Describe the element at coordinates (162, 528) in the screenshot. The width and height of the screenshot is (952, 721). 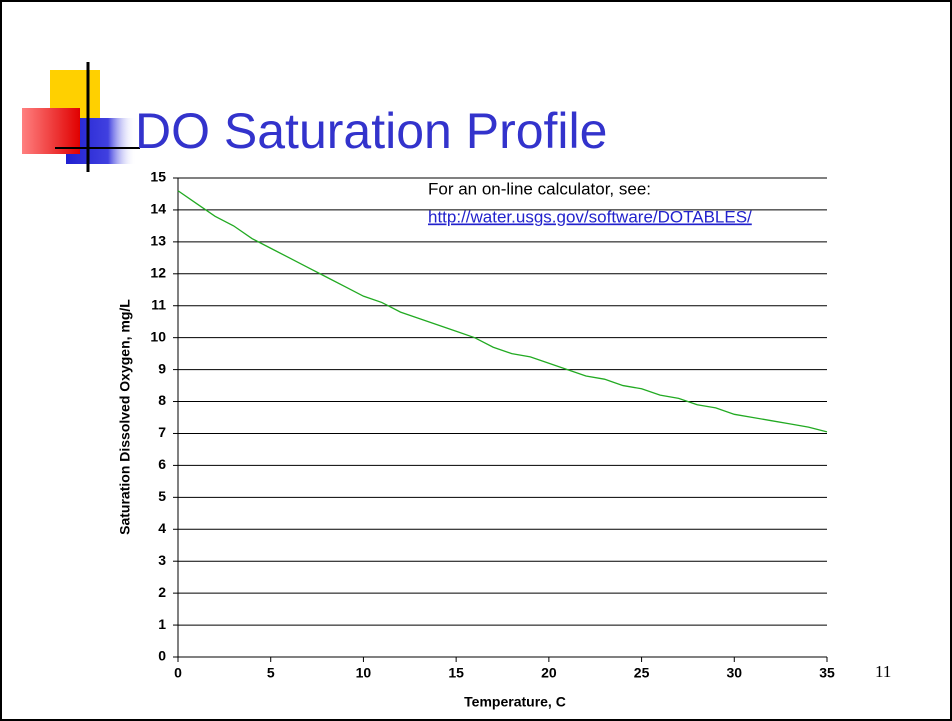
I see `y-tick-label: 4` at that location.